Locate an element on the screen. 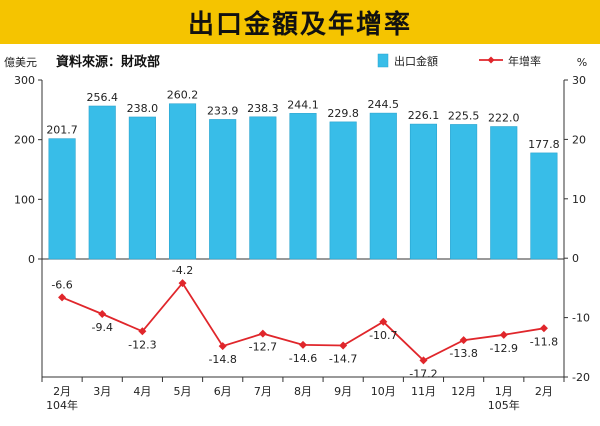  title-bar: 出口金額及年增率 is located at coordinates (300, 22).